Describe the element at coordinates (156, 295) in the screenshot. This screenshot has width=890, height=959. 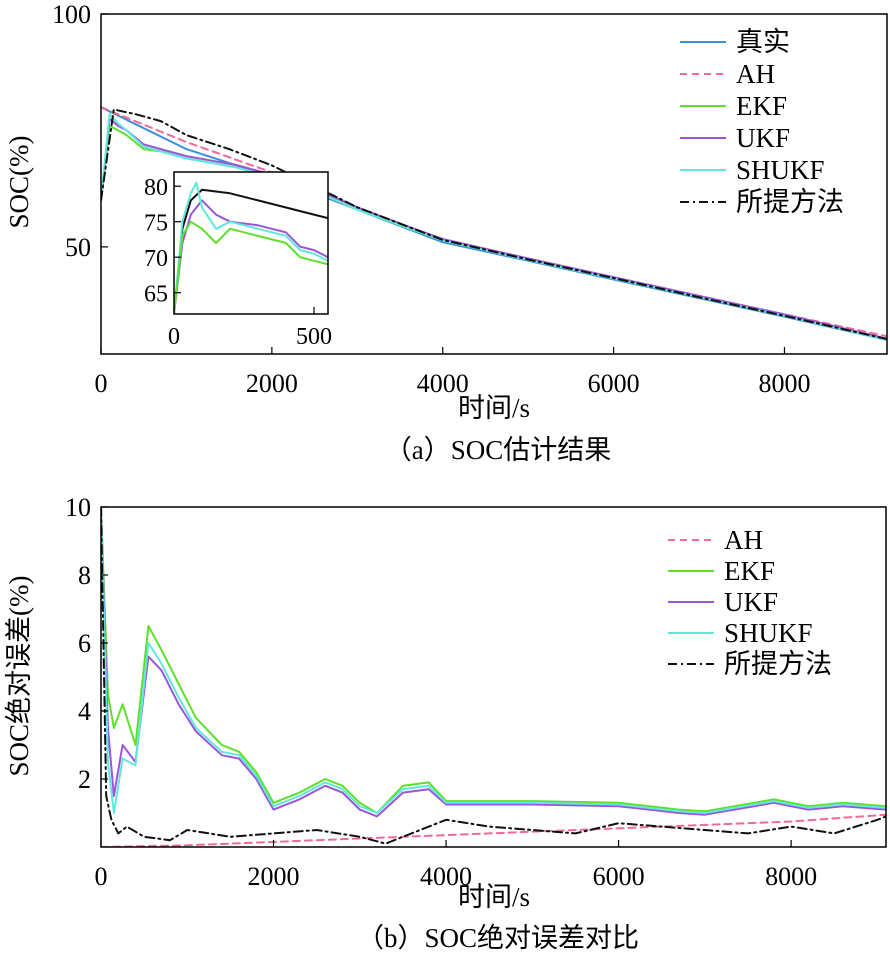
I see `inset-ytick-label: 65` at that location.